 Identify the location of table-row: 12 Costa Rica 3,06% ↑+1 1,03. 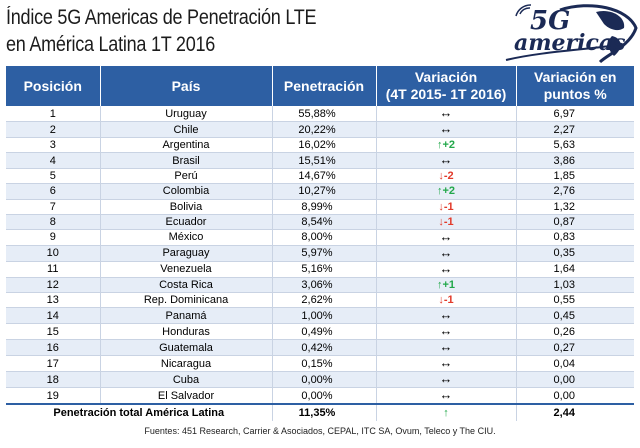
(320, 285).